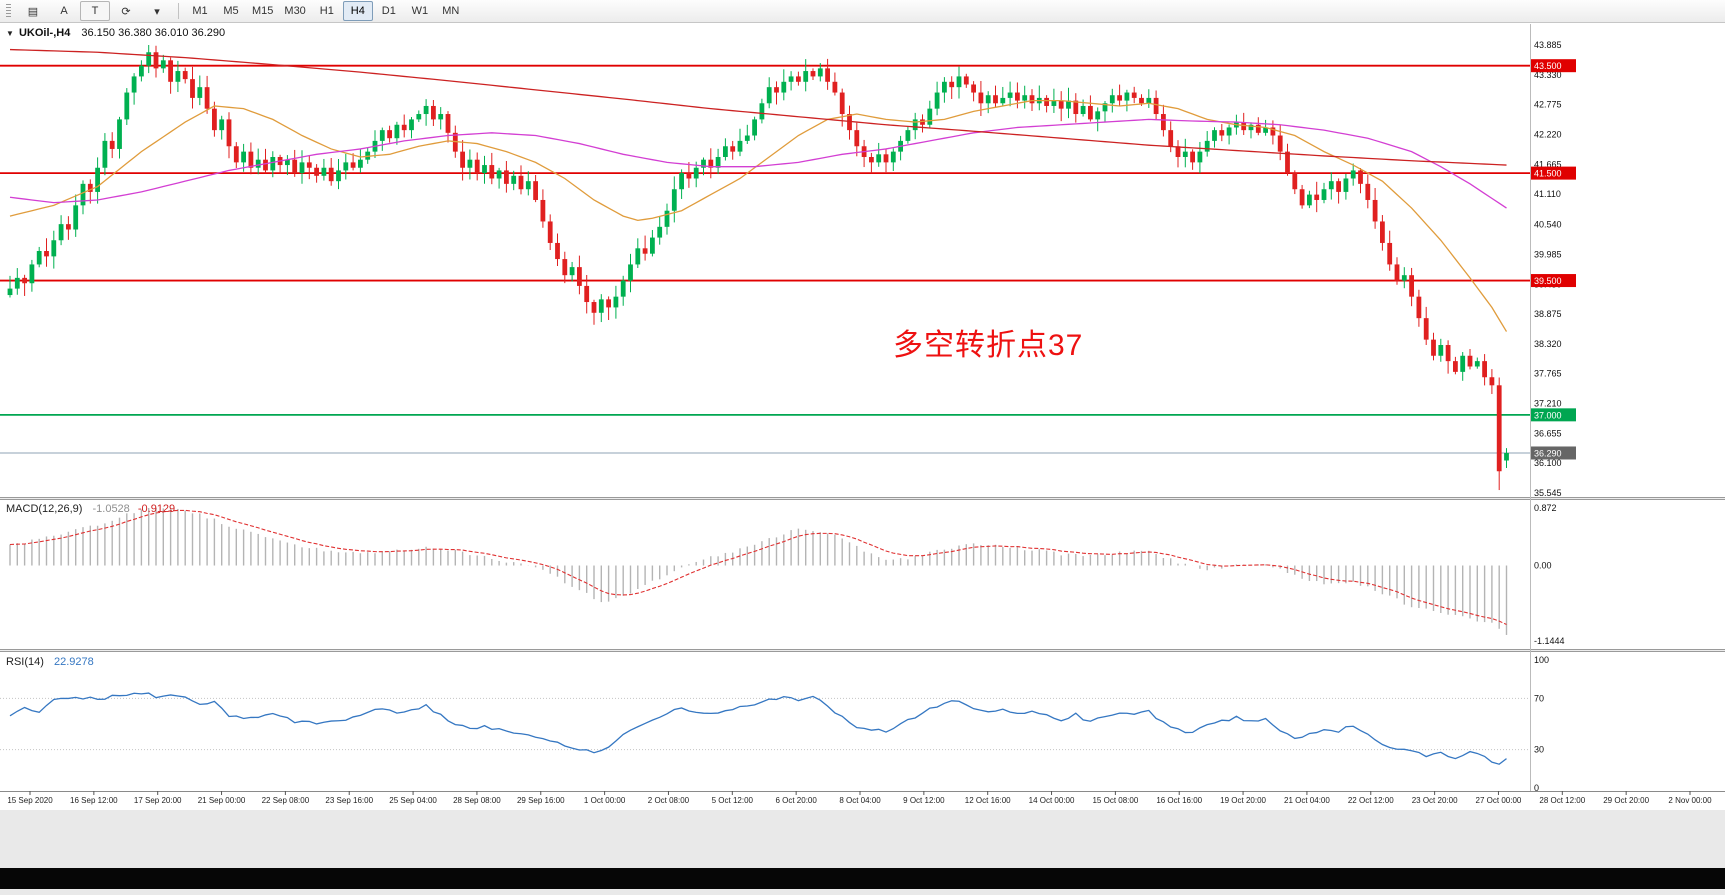  Describe the element at coordinates (1371, 800) in the screenshot. I see `svg-text: 22 Oct 12:00` at that location.